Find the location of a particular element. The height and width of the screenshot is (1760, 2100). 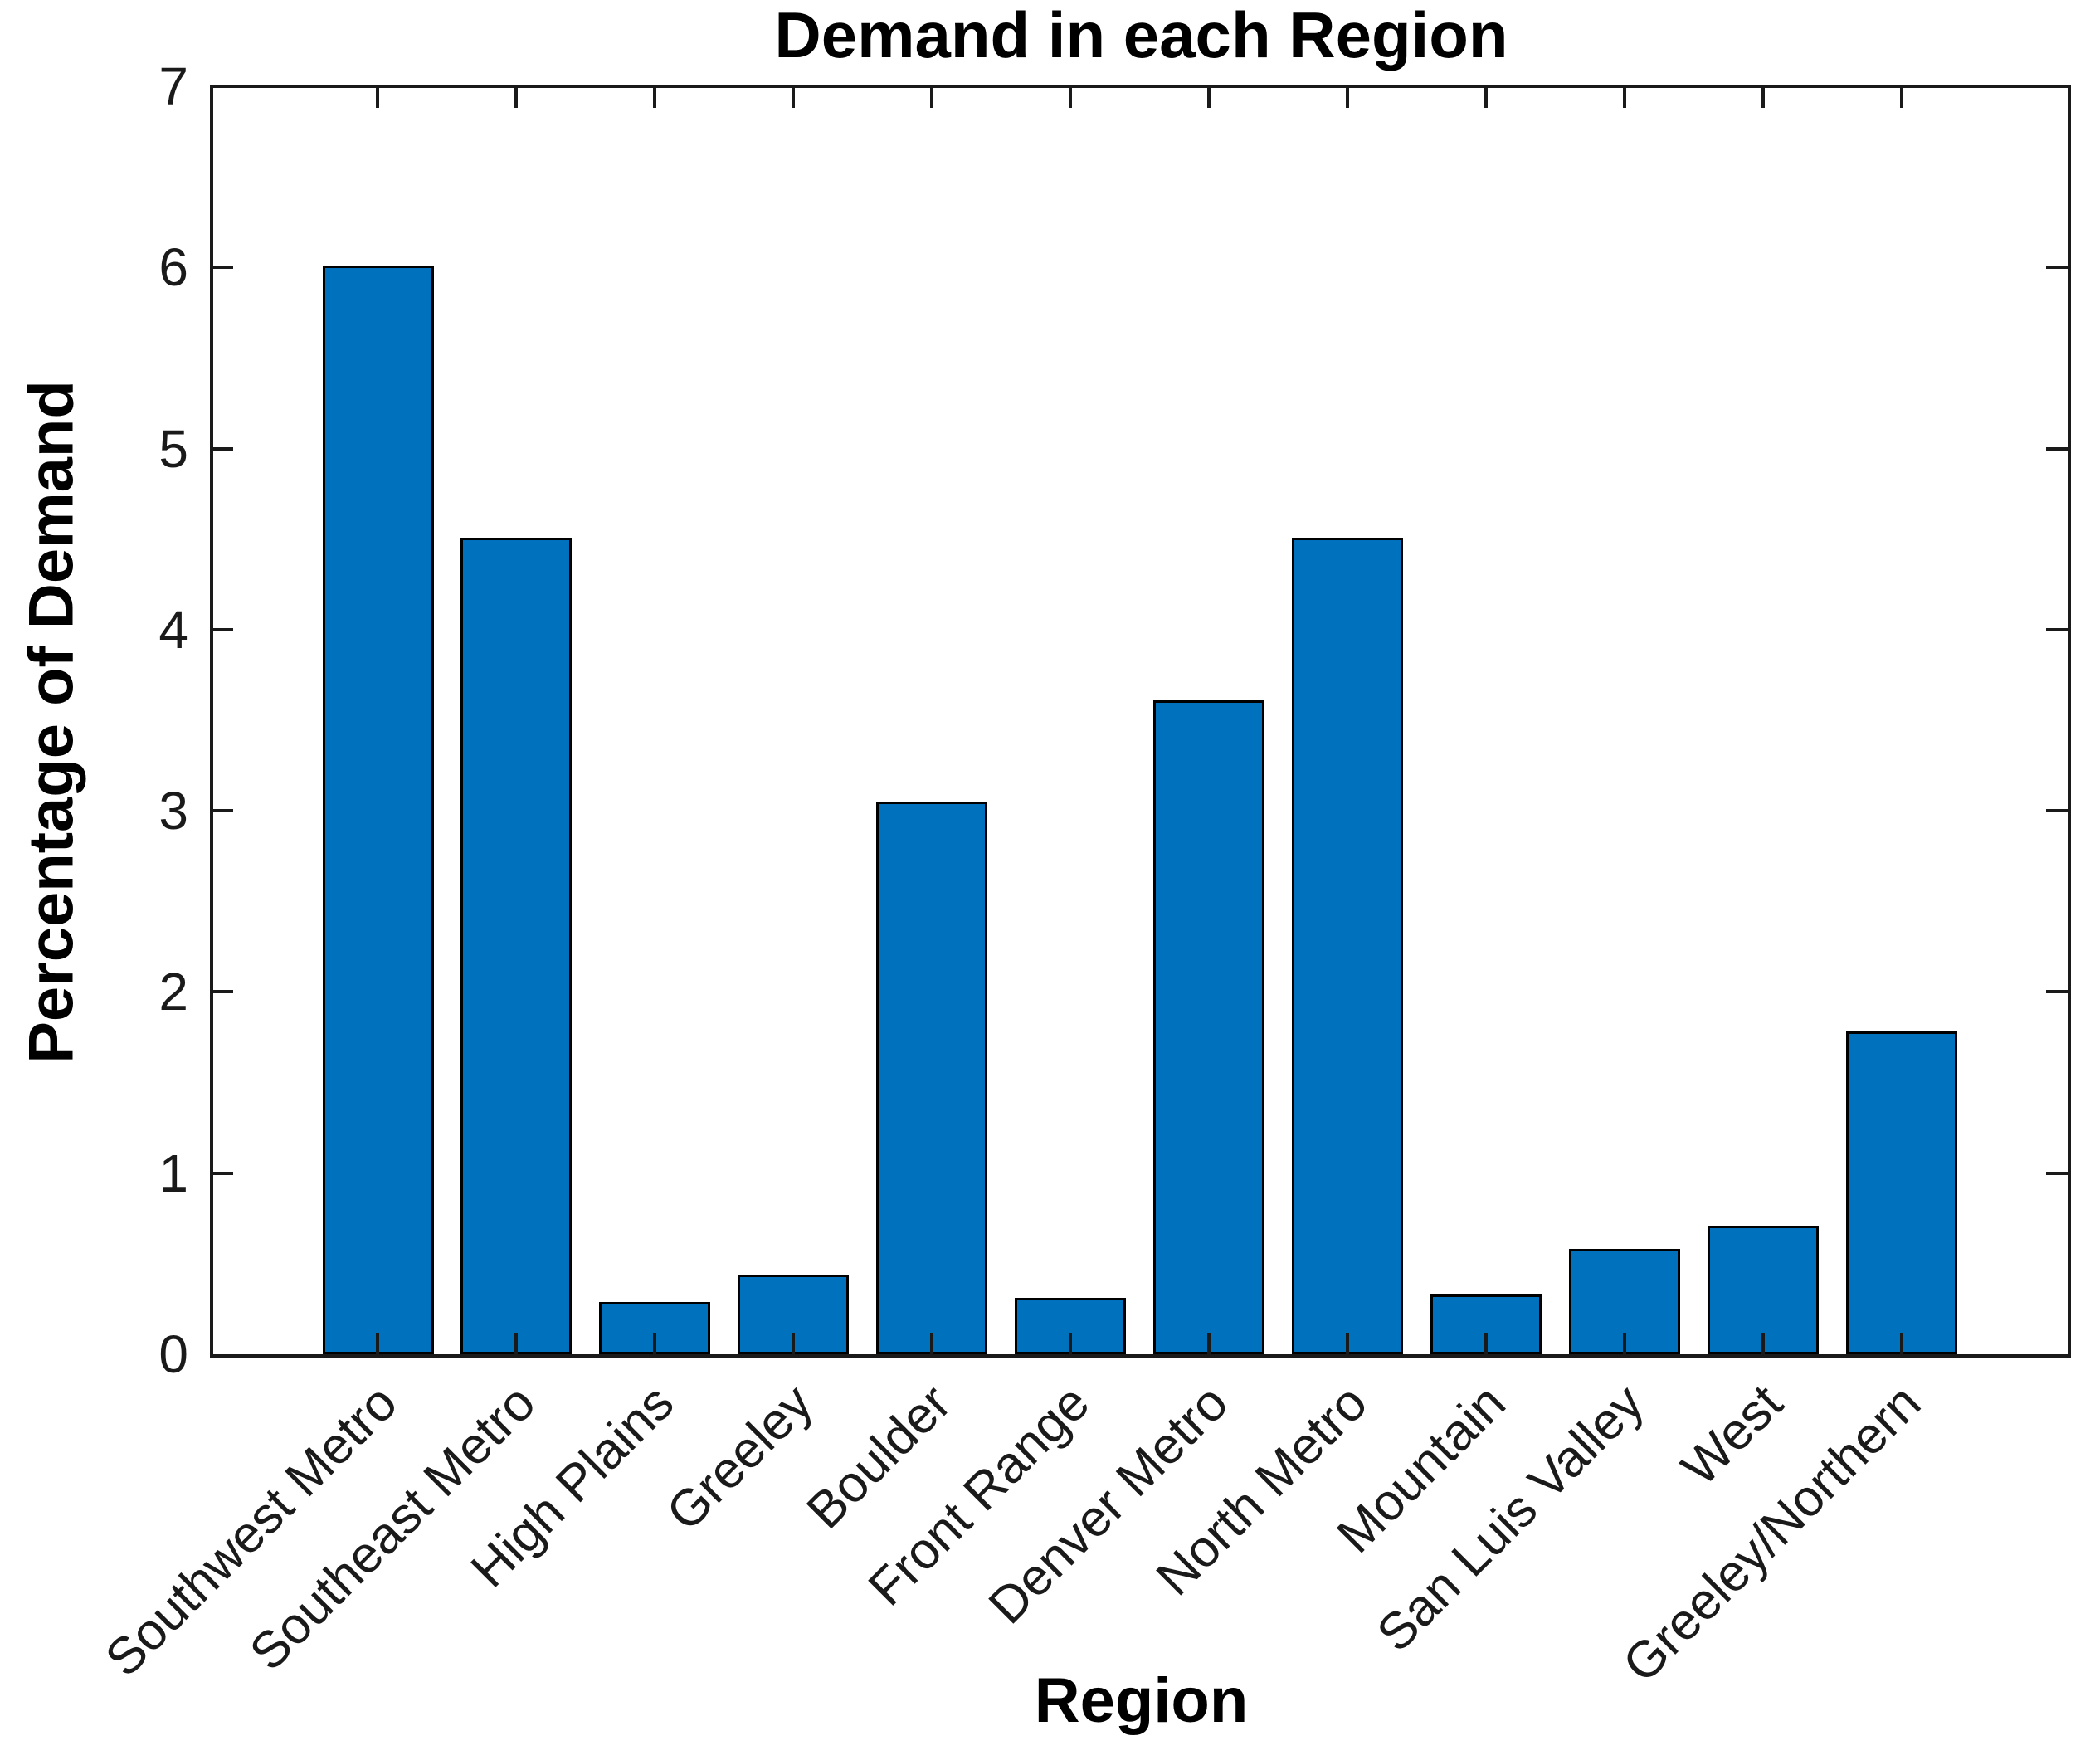

x-tick-label: Greeley is located at coordinates (739, 1458).